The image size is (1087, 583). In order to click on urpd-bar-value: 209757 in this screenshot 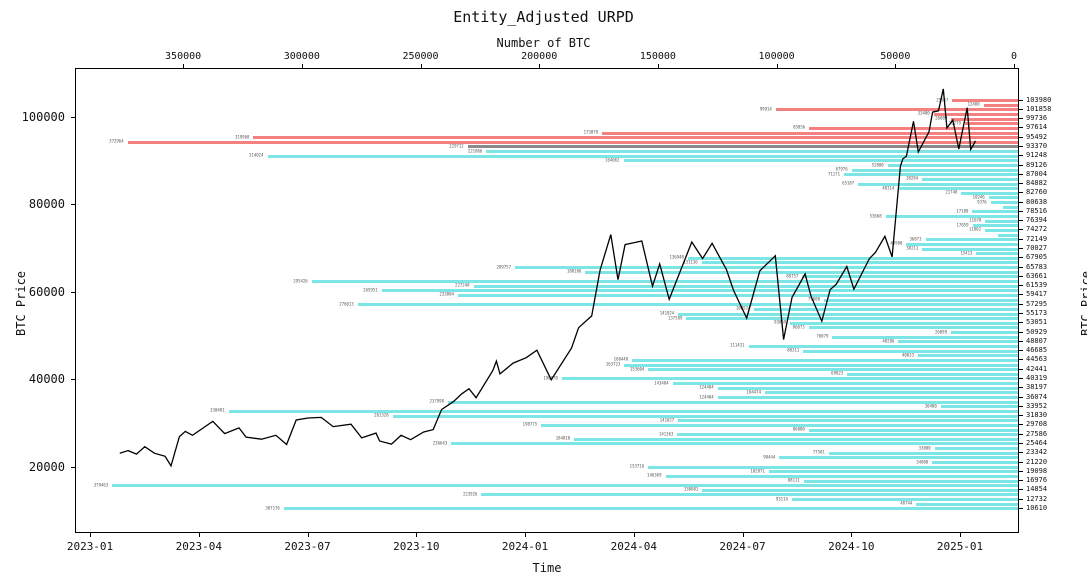, I will do `click(503, 267)`.